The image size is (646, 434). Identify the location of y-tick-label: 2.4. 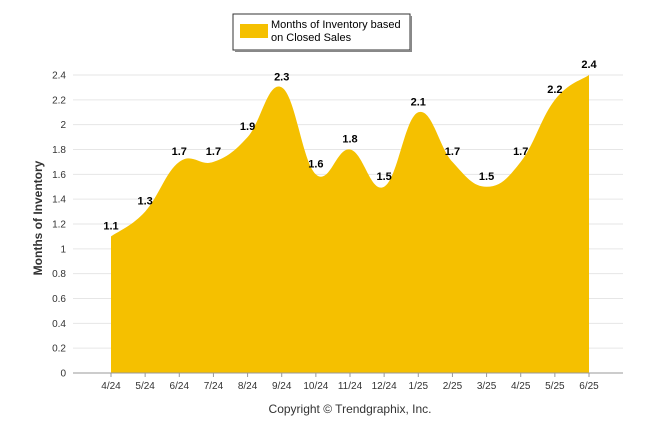
(59, 76).